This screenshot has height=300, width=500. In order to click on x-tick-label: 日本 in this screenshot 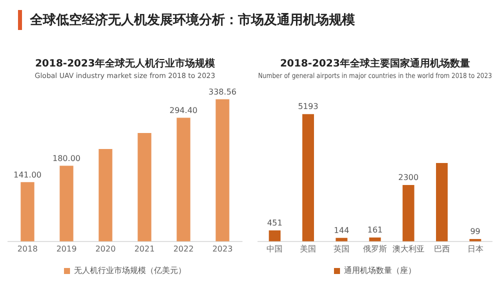, I will do `click(475, 249)`.